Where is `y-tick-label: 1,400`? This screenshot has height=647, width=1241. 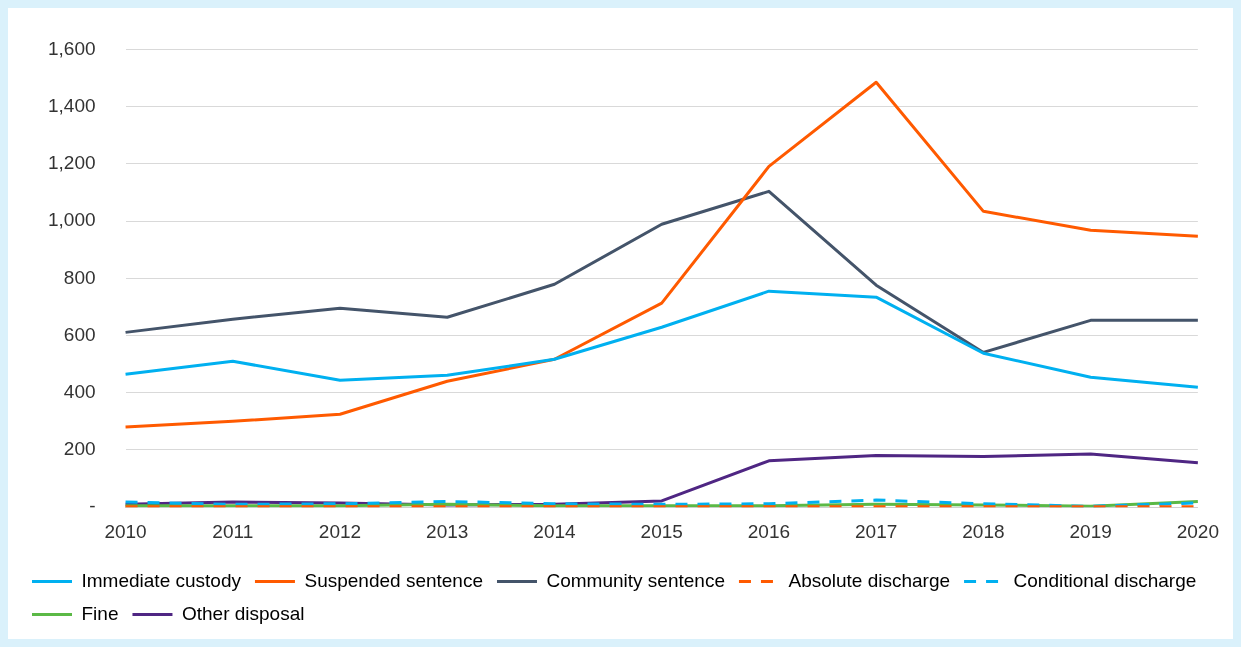 y-tick-label: 1,400 is located at coordinates (72, 105).